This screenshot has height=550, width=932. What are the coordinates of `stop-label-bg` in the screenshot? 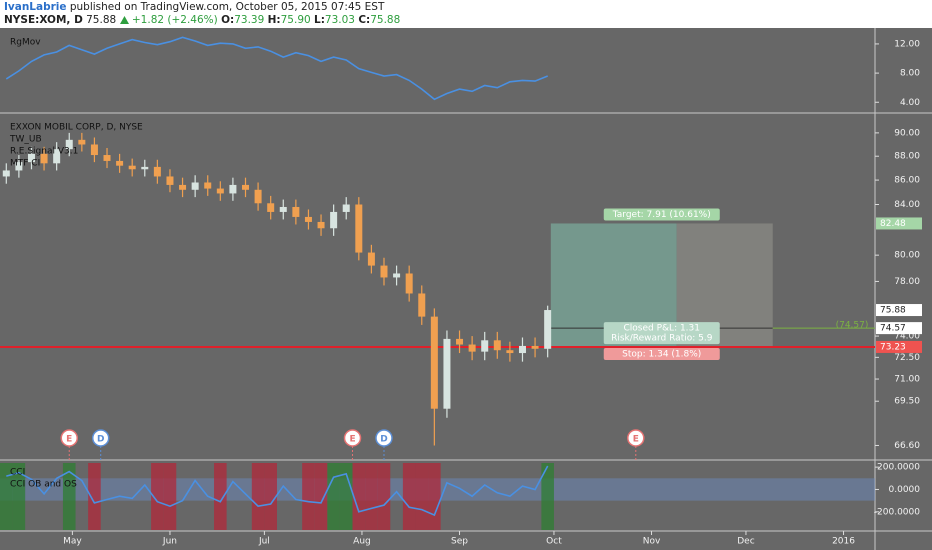 It's located at (661, 353).